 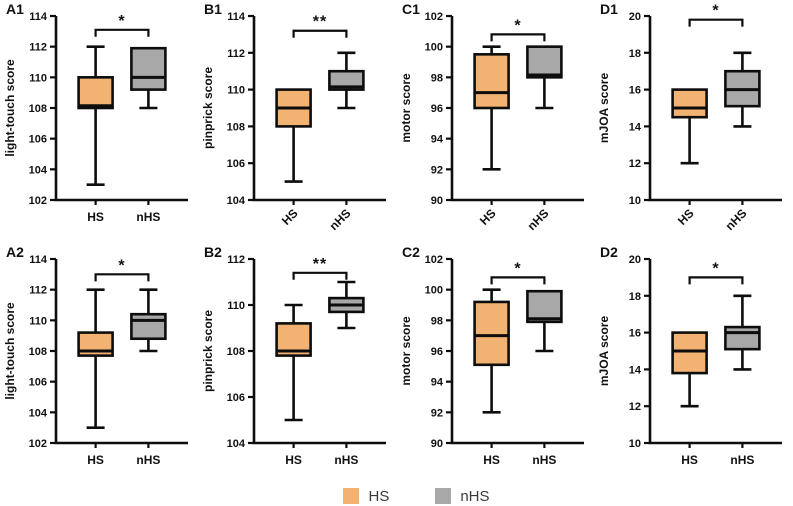 What do you see at coordinates (475, 496) in the screenshot?
I see `legend-label-nhs: nHS` at bounding box center [475, 496].